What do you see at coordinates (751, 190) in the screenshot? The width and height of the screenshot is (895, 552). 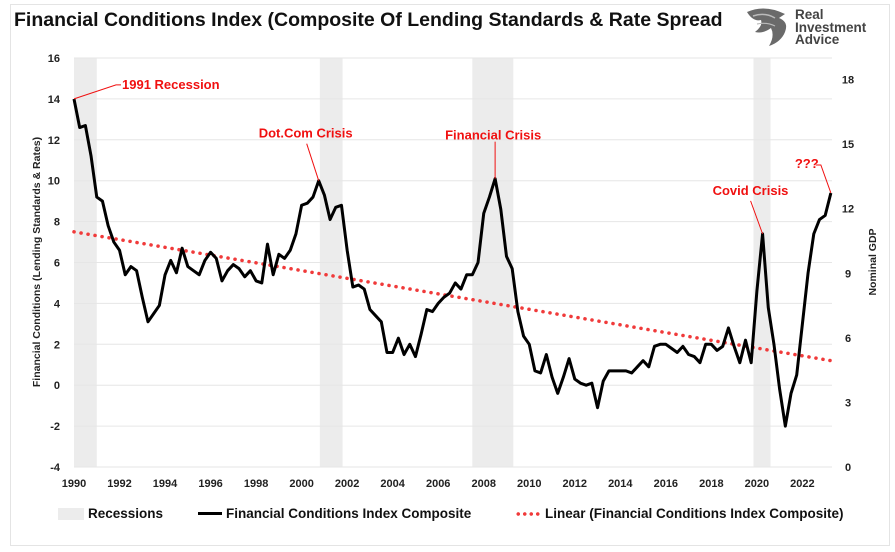 I see `annotation-label: Covid Crisis` at bounding box center [751, 190].